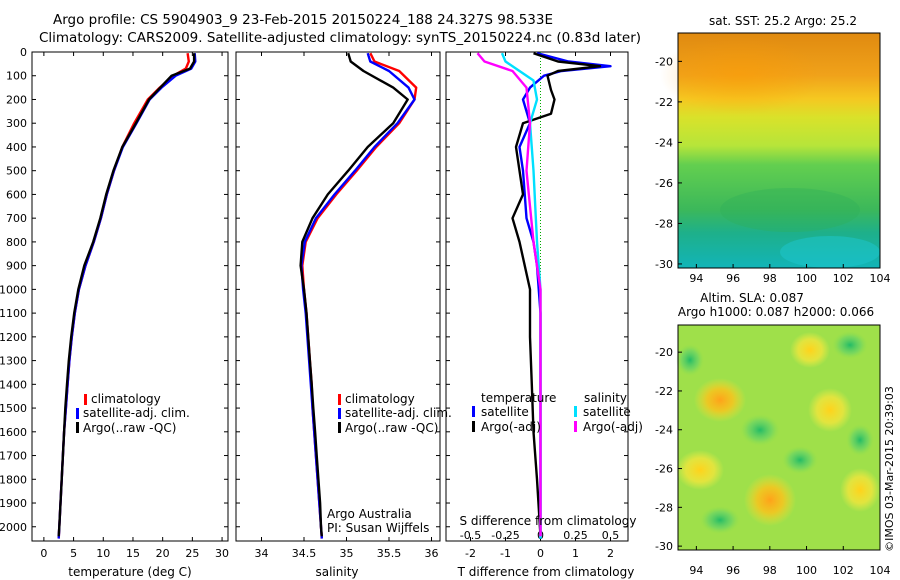 This screenshot has width=900, height=580. Describe the element at coordinates (13, 361) in the screenshot. I see `depth-tick-label: 1300` at that location.